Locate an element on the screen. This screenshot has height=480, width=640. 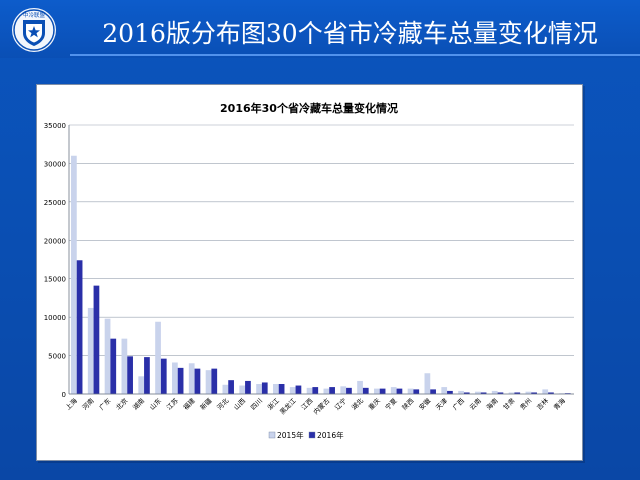
y-tick-label: 10000 is located at coordinates (55, 318).